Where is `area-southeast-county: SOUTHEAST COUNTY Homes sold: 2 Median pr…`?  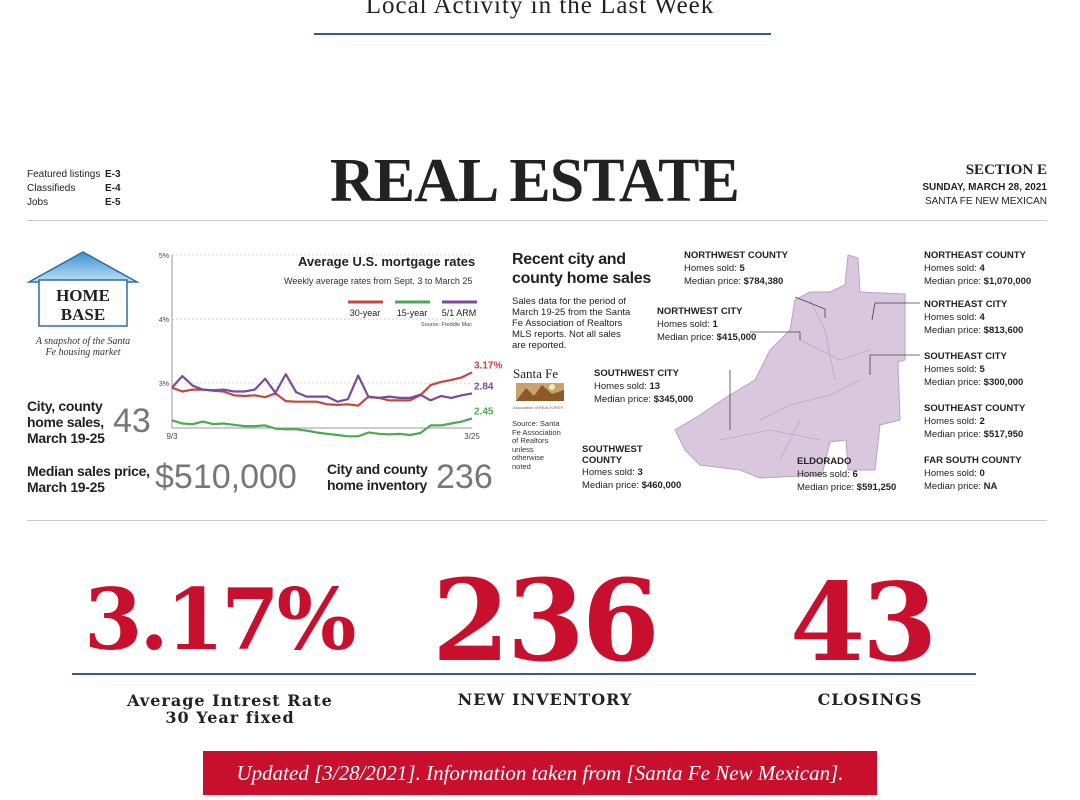
area-southeast-county: SOUTHEAST COUNTY Homes sold: 2 Median pr… is located at coordinates (974, 421).